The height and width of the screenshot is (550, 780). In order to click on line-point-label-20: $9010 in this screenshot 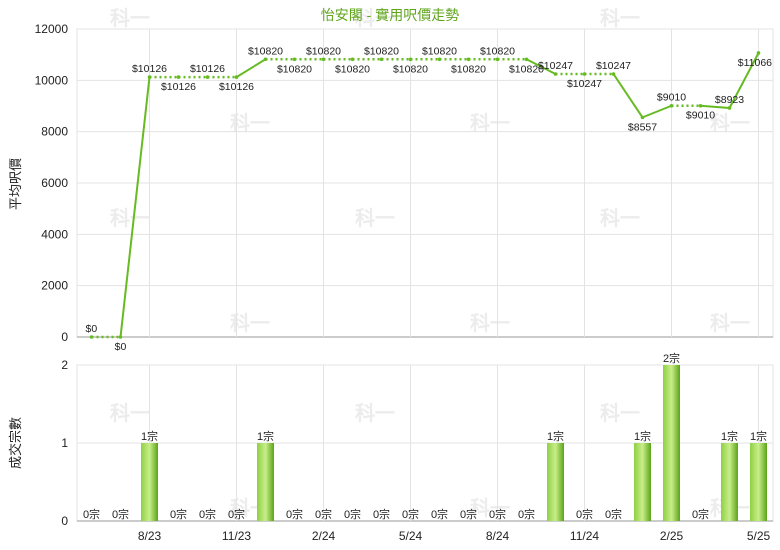, I will do `click(671, 98)`.